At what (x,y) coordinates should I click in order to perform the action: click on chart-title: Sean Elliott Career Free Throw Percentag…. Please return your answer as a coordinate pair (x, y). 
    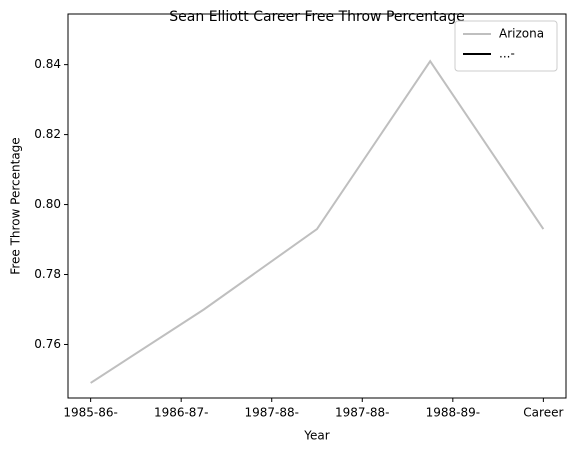
    Looking at the image, I should click on (316, 17).